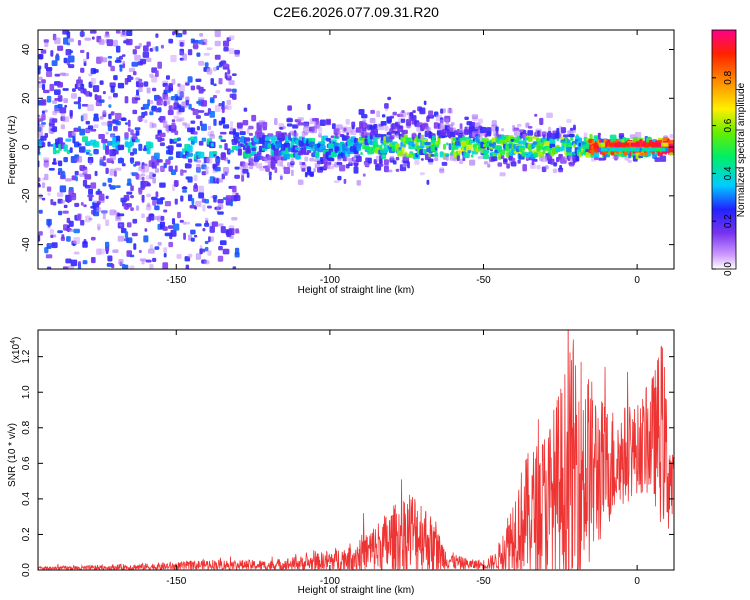  Describe the element at coordinates (728, 77) in the screenshot. I see `colorbar-tick-label: 0.8` at that location.